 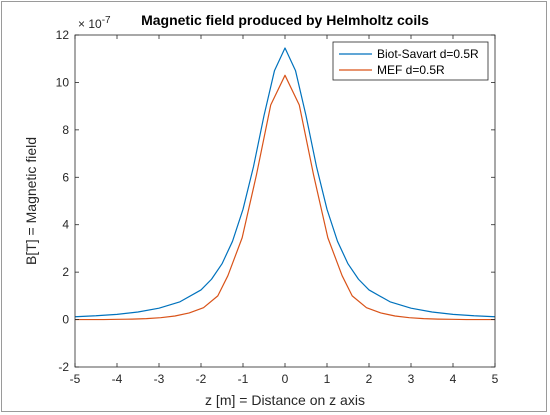 What do you see at coordinates (411, 70) in the screenshot?
I see `legend-label-mef: MEF d=0.5R` at bounding box center [411, 70].